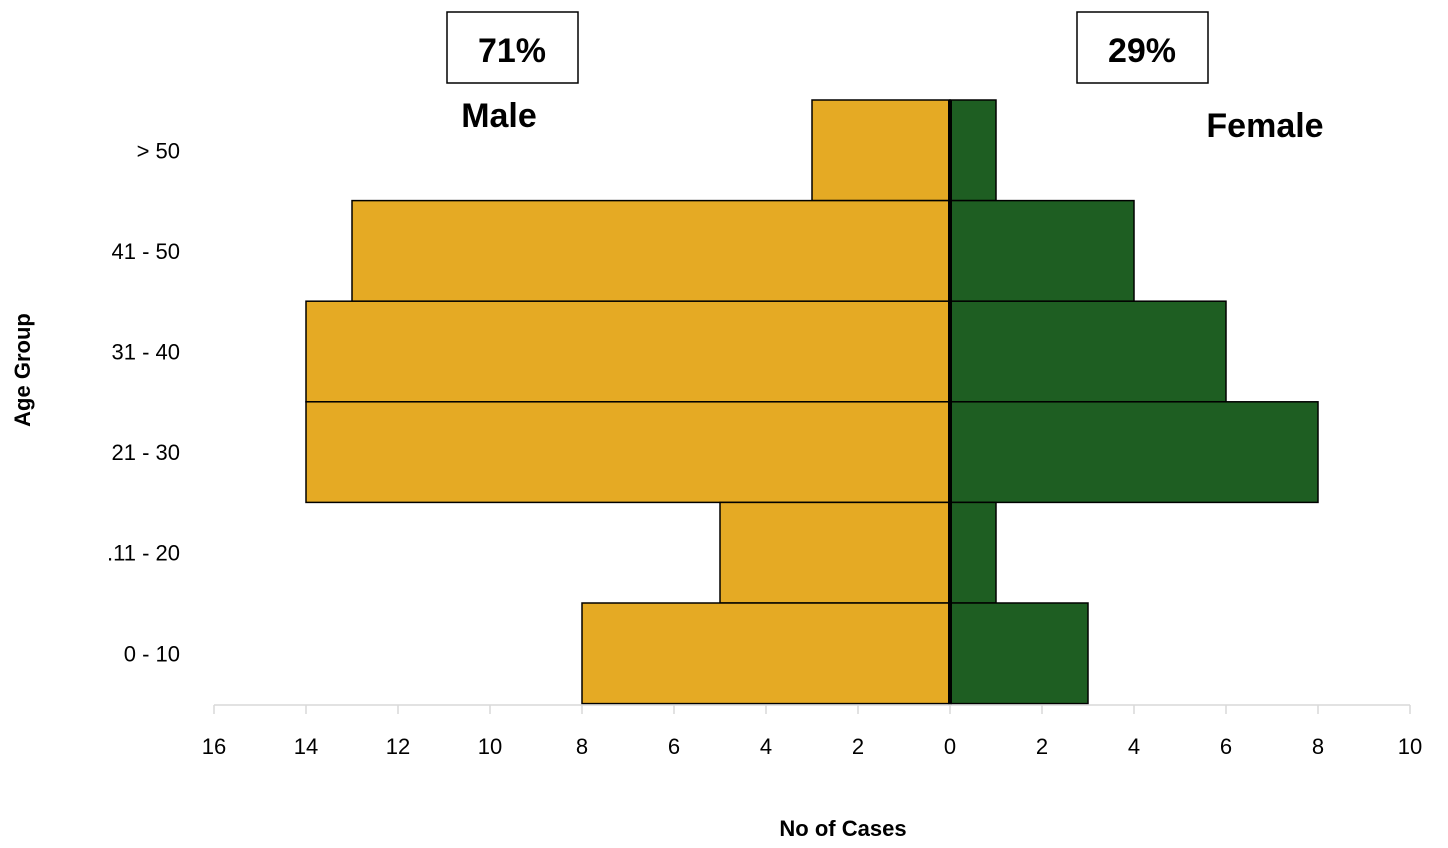  I want to click on y-category-label-0: > 50, so click(158, 150).